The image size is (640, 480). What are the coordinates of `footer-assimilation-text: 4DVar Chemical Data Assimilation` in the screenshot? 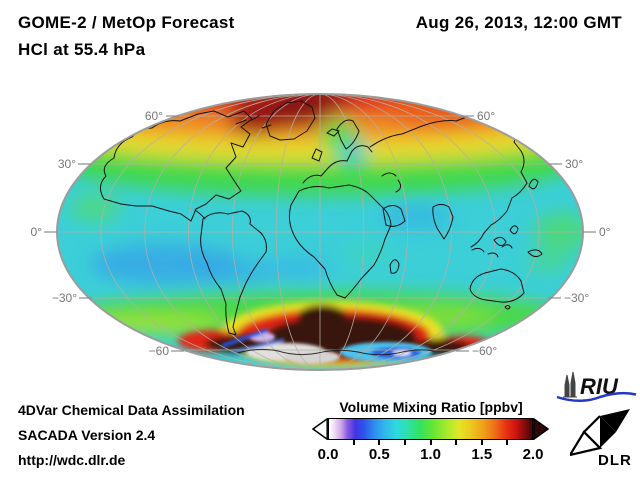 It's located at (131, 410).